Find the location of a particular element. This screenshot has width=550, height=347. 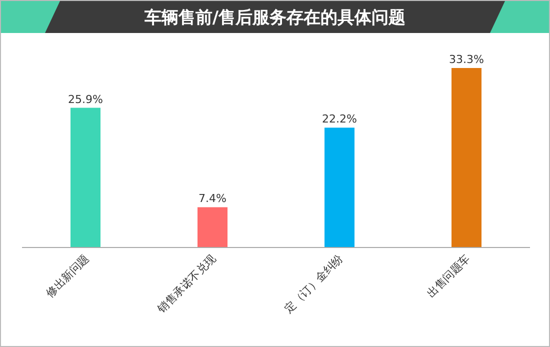

data-label: 7.4% is located at coordinates (212, 199).